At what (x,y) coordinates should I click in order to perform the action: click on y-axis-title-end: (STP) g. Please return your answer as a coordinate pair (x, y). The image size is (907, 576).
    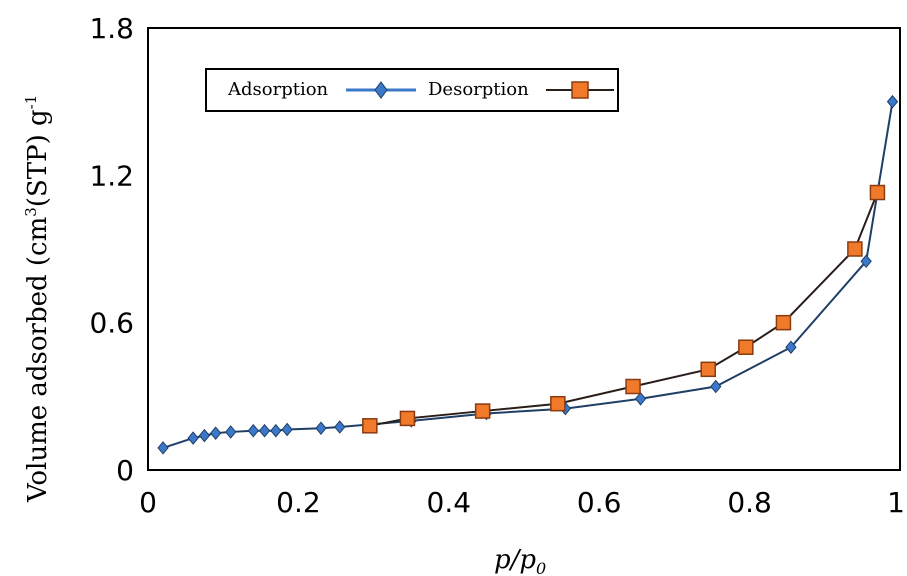
    Looking at the image, I should click on (38, 158).